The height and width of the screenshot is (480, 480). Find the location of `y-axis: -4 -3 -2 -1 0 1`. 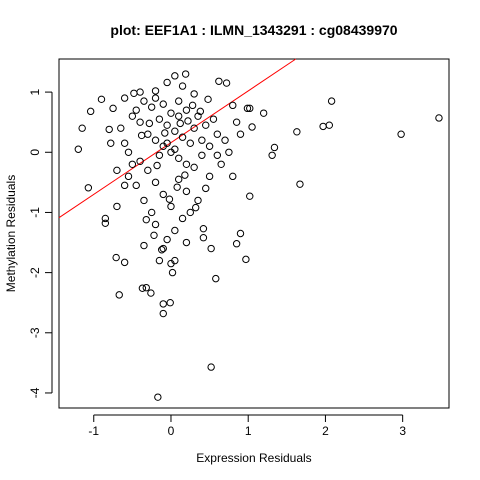

y-axis: -4 -3 -2 -1 0 1 is located at coordinates (40, 243).